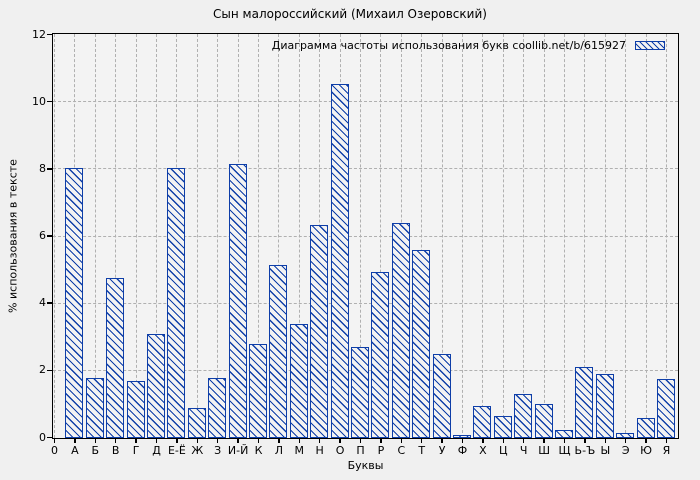  What do you see at coordinates (95, 450) in the screenshot?
I see `x-tick-label: Б` at bounding box center [95, 450].